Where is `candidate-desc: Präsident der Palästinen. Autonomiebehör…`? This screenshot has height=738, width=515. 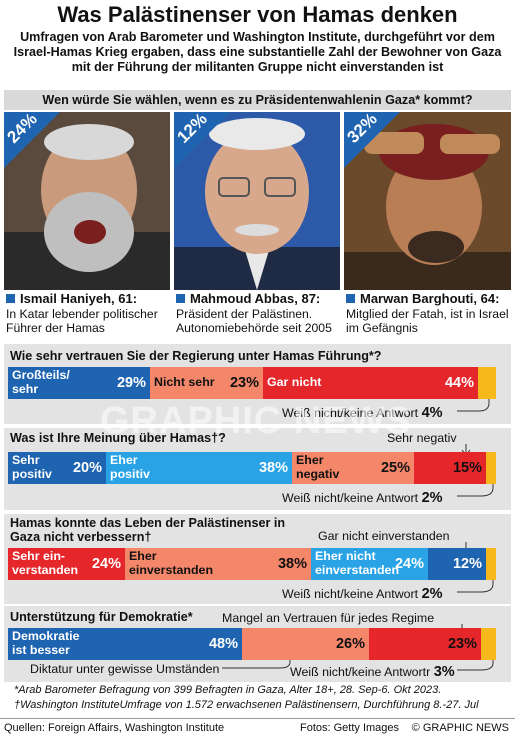 candidate-desc: Präsident der Palästinen. Autonomiebehör… is located at coordinates (254, 321).